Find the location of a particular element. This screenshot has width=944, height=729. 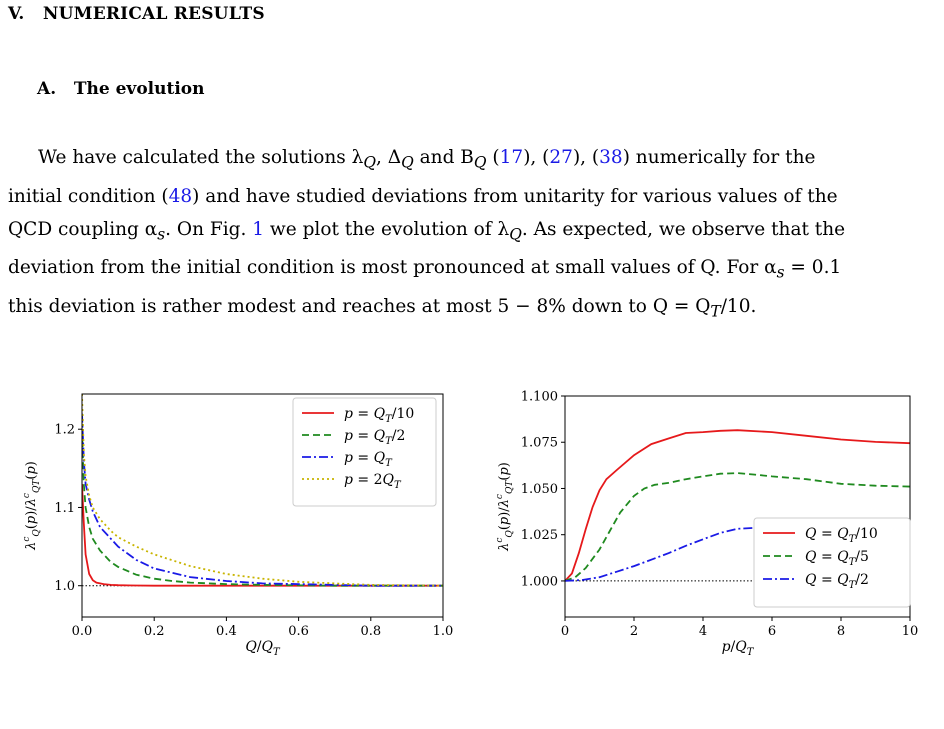

figure-ref-1: 1 is located at coordinates (258, 229).